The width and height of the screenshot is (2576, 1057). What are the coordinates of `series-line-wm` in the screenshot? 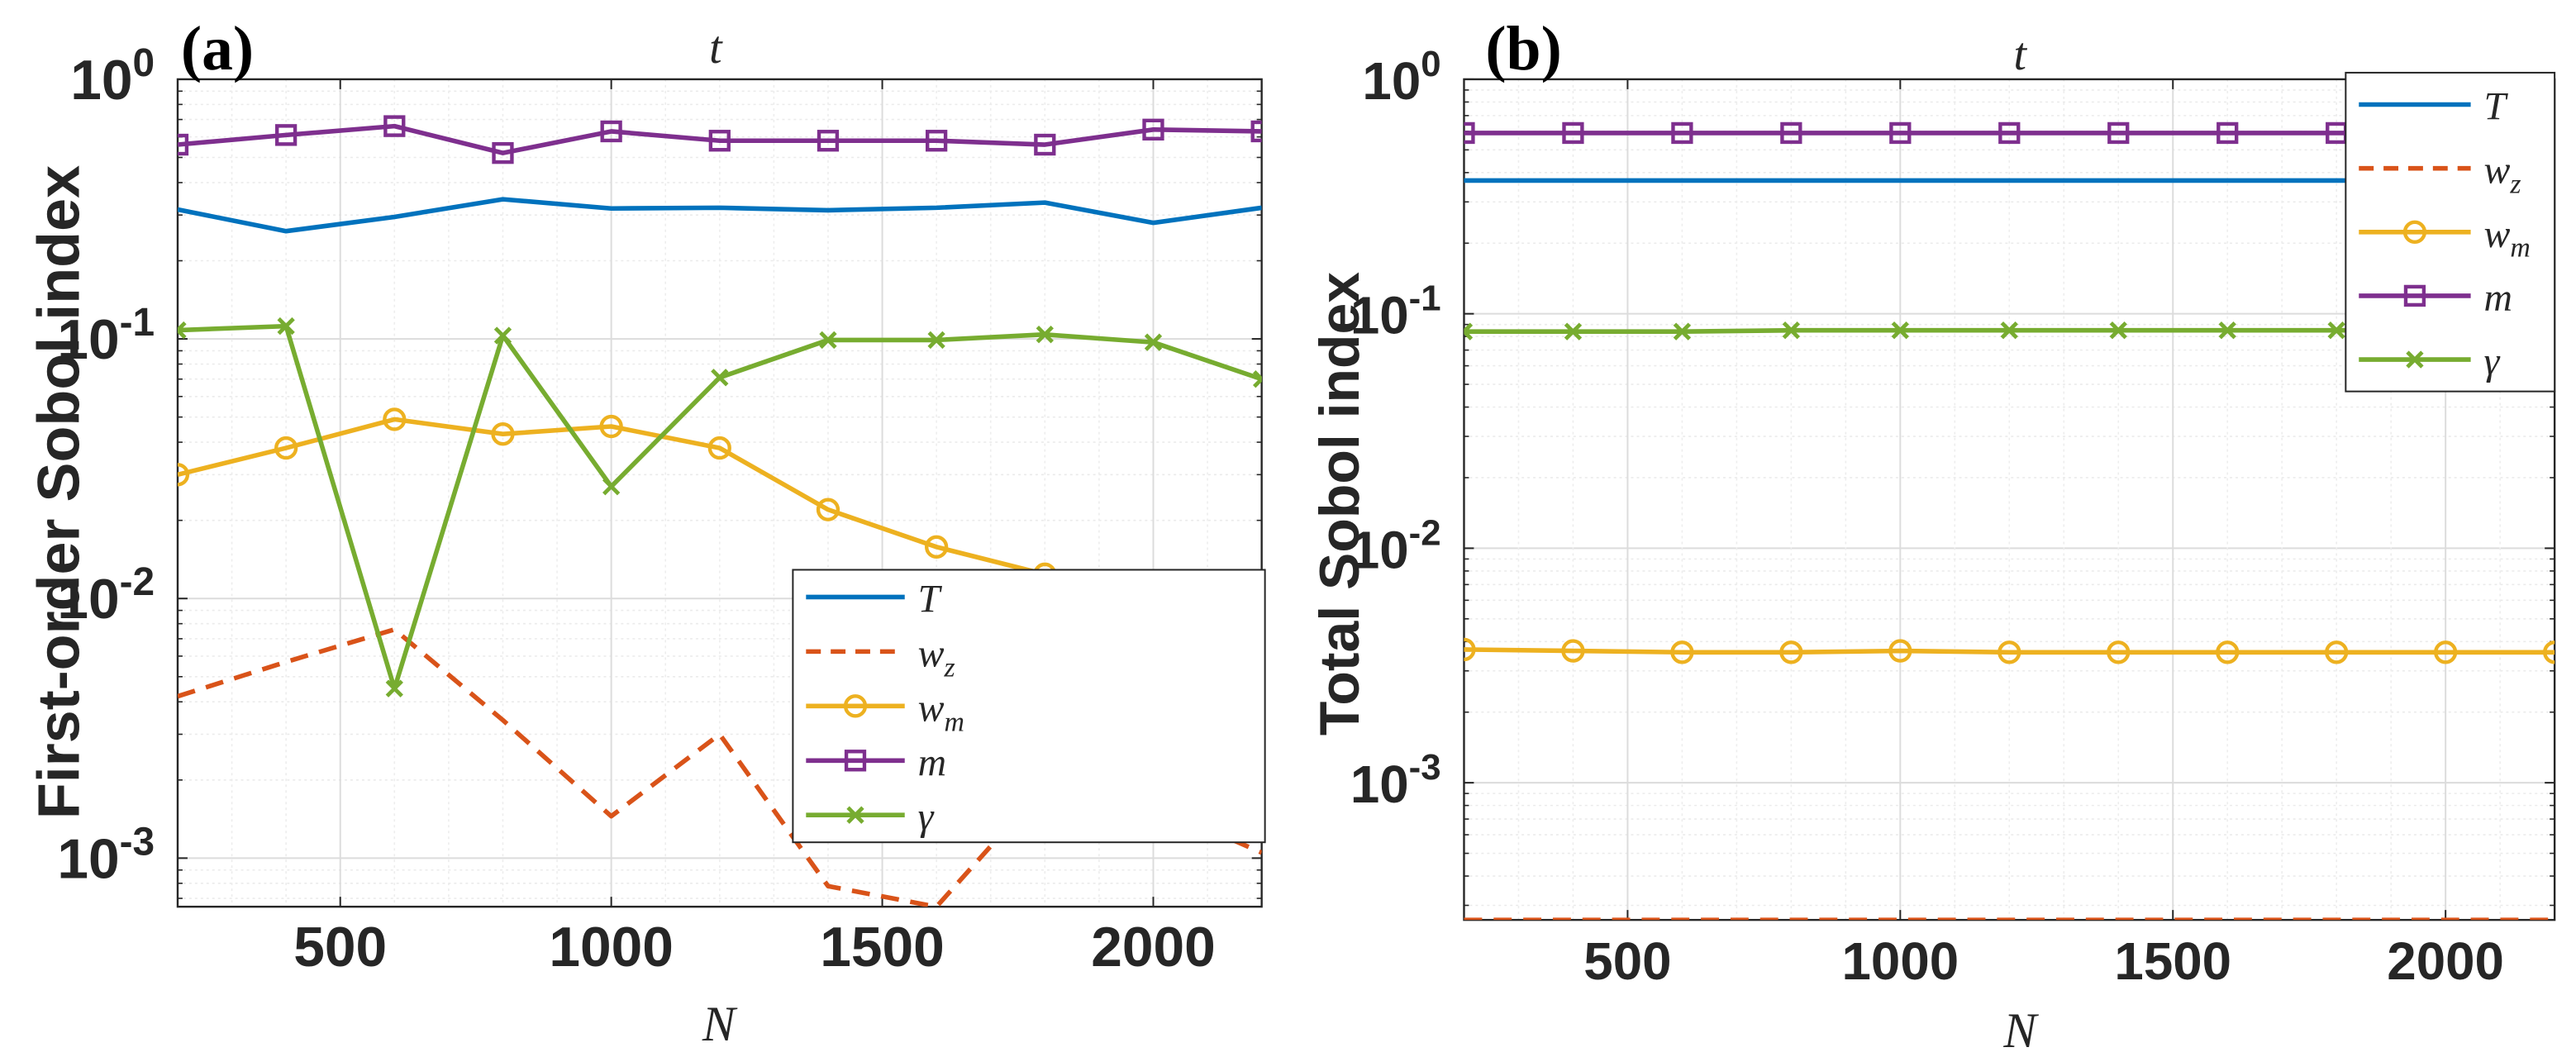 It's located at (2010, 651).